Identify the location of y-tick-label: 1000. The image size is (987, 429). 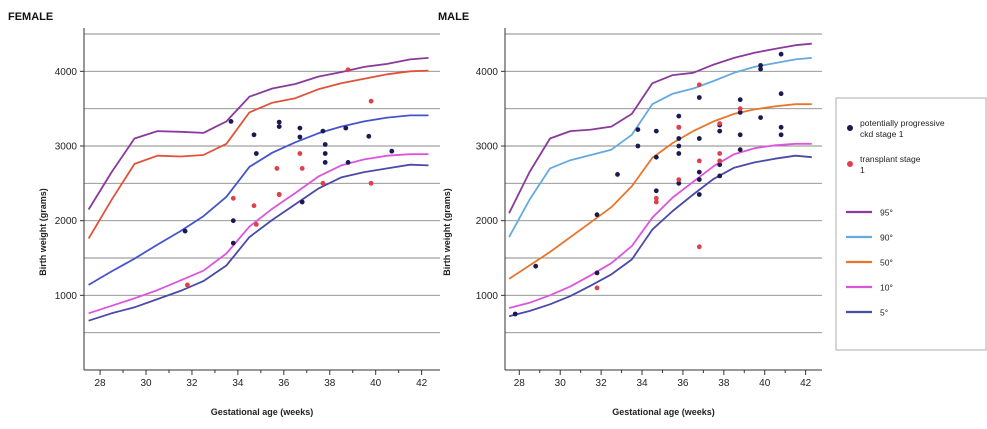
(66, 296).